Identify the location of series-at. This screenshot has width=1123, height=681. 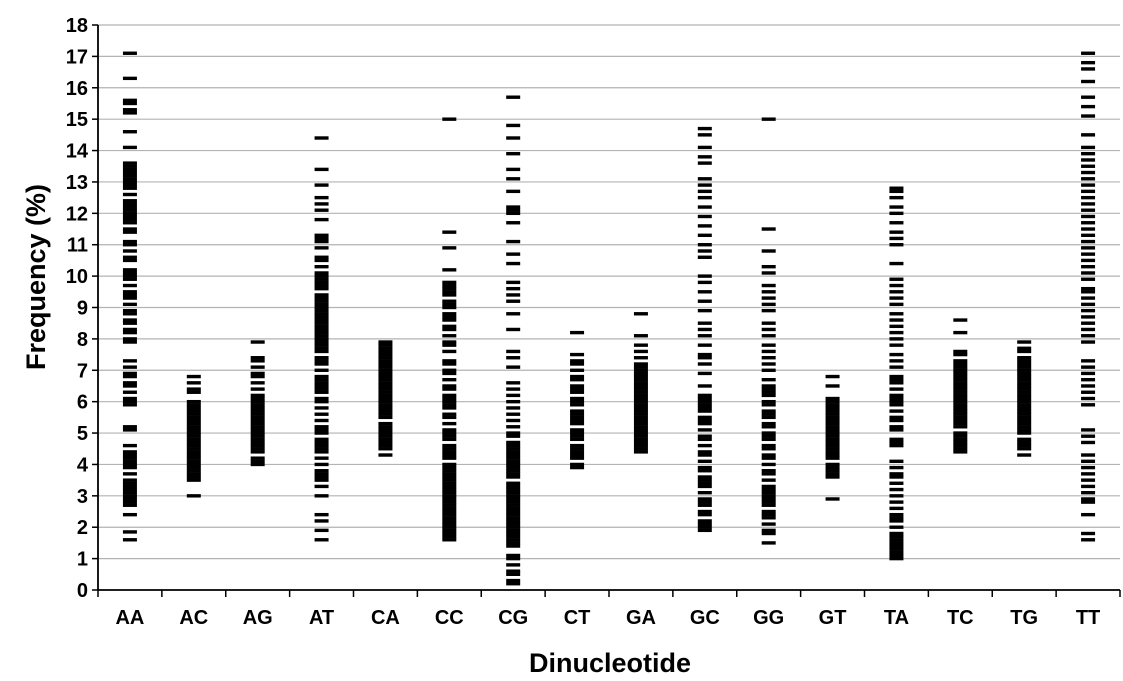
(321, 339).